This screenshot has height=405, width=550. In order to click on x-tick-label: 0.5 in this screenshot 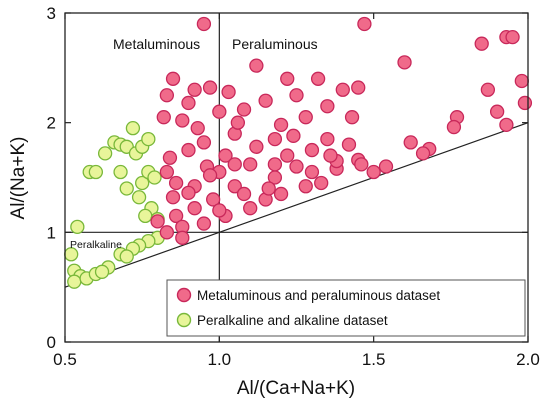, I will do `click(65, 359)`.